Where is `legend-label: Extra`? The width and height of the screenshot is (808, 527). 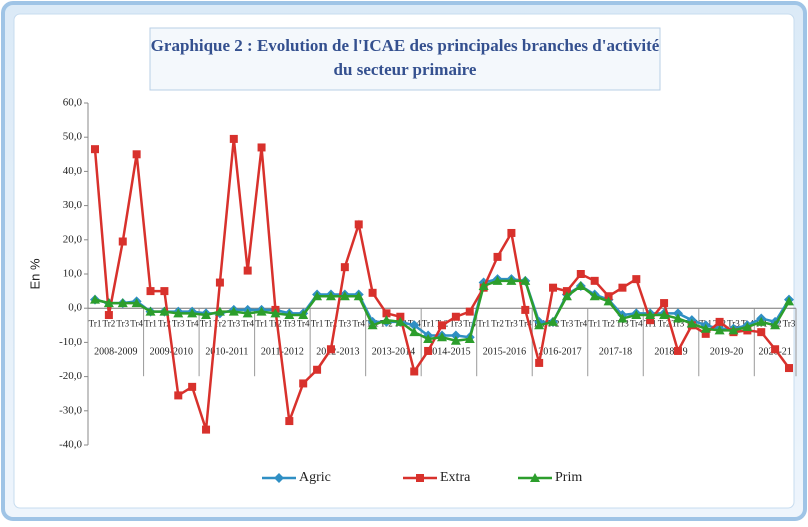 legend-label: Extra is located at coordinates (455, 477).